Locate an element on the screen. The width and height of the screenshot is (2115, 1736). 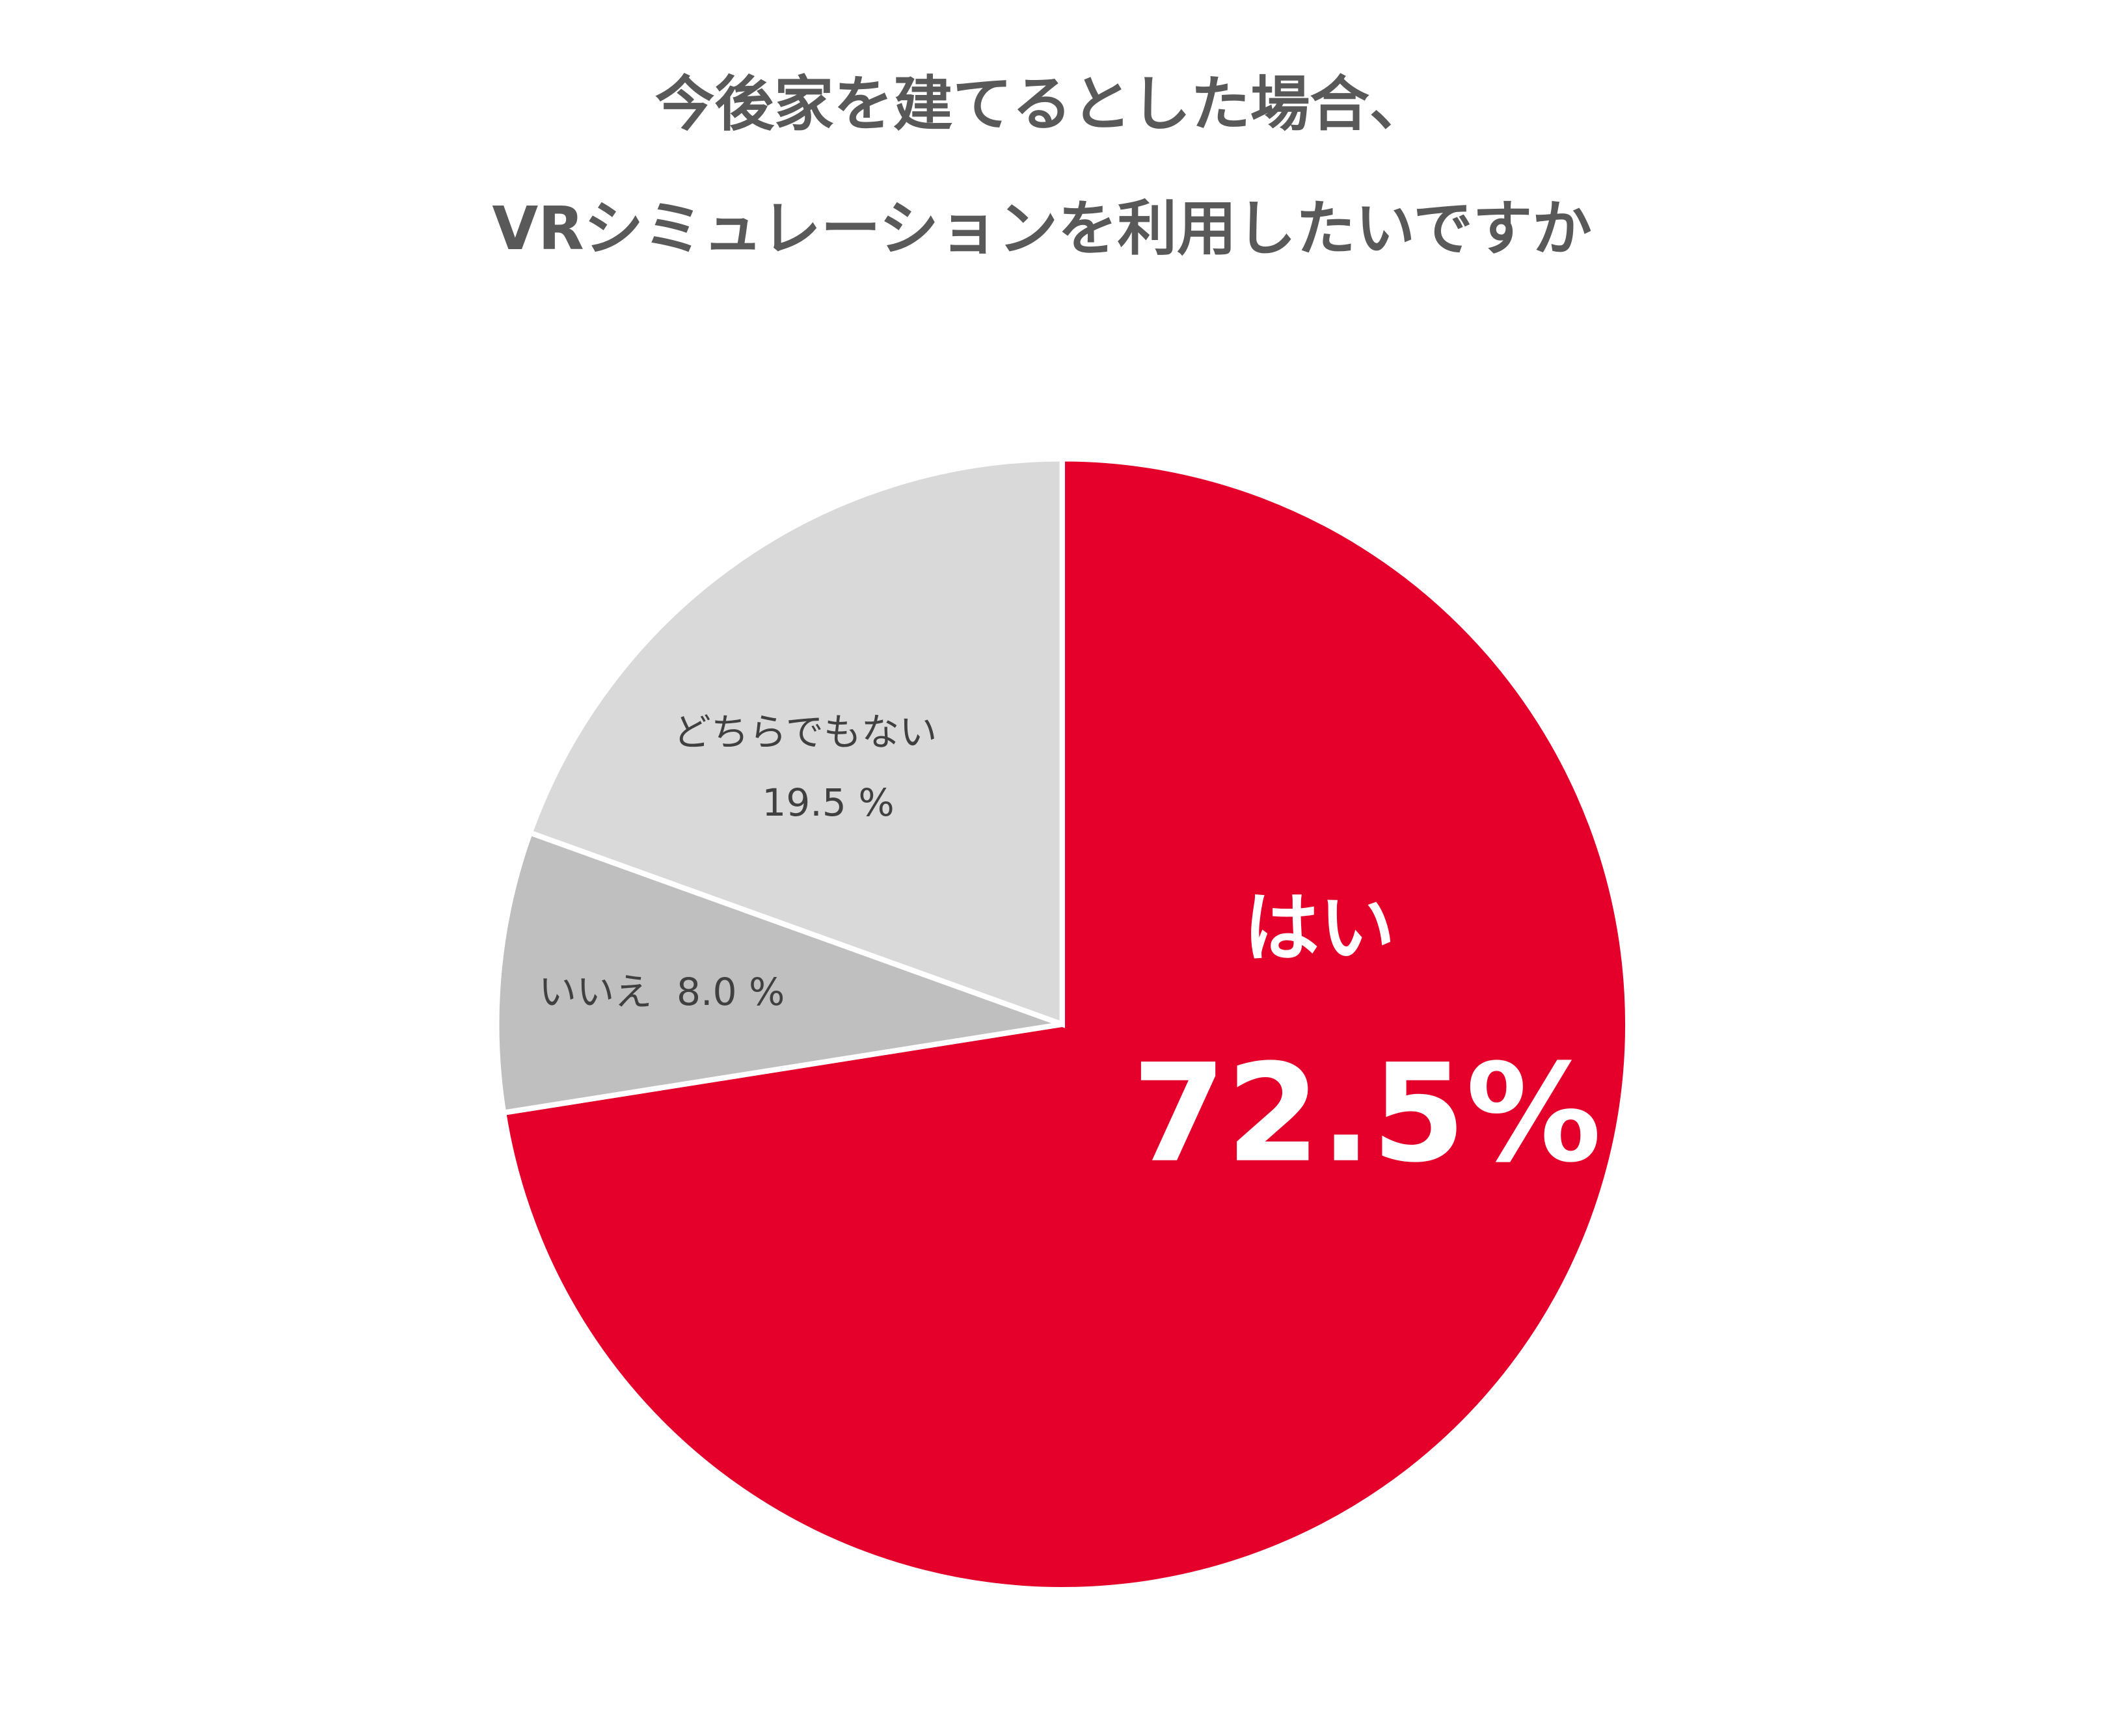
slice-label: どちらでもない is located at coordinates (805, 732).